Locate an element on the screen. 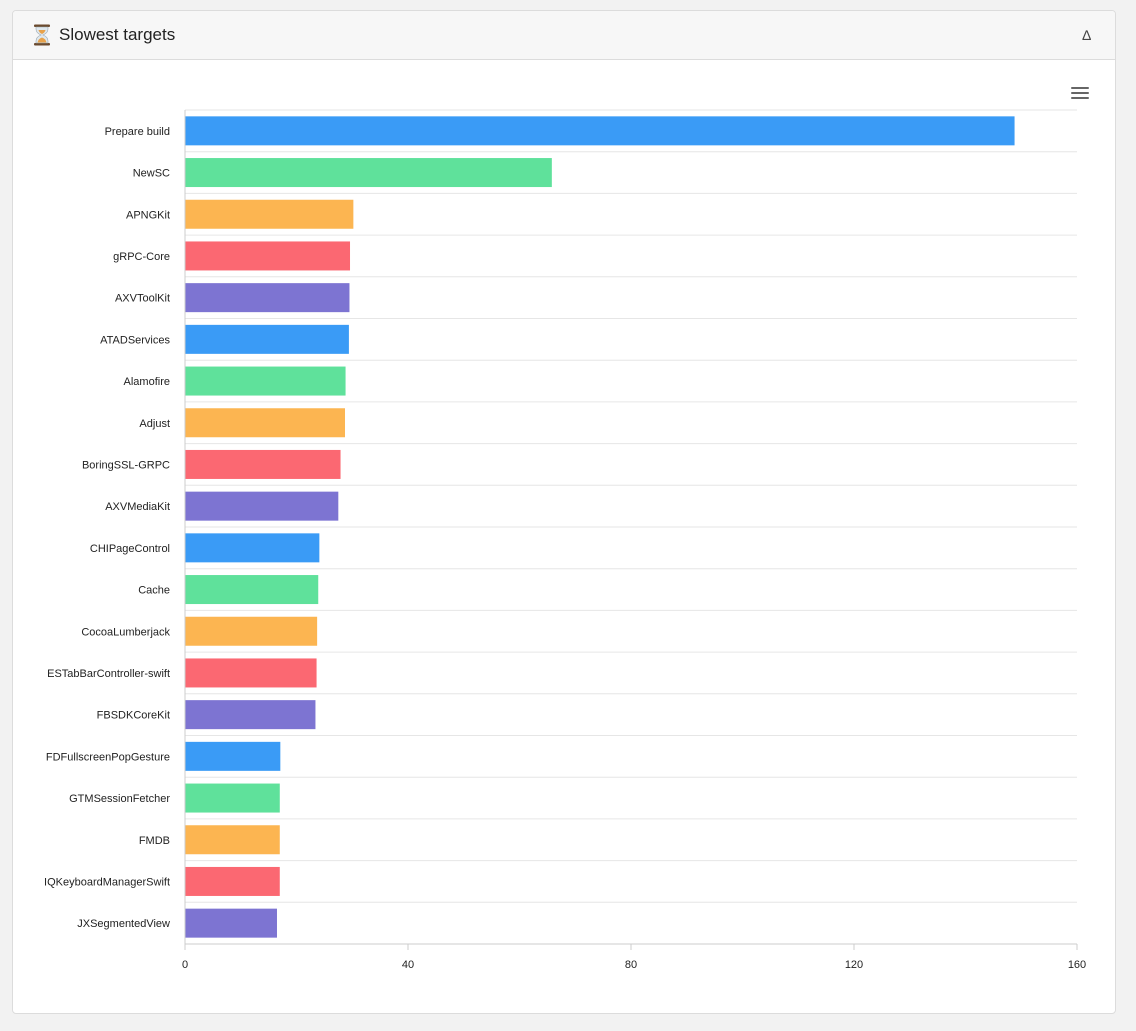 The width and height of the screenshot is (1136, 1031). card-header: Slowest targets ∆ is located at coordinates (564, 35).